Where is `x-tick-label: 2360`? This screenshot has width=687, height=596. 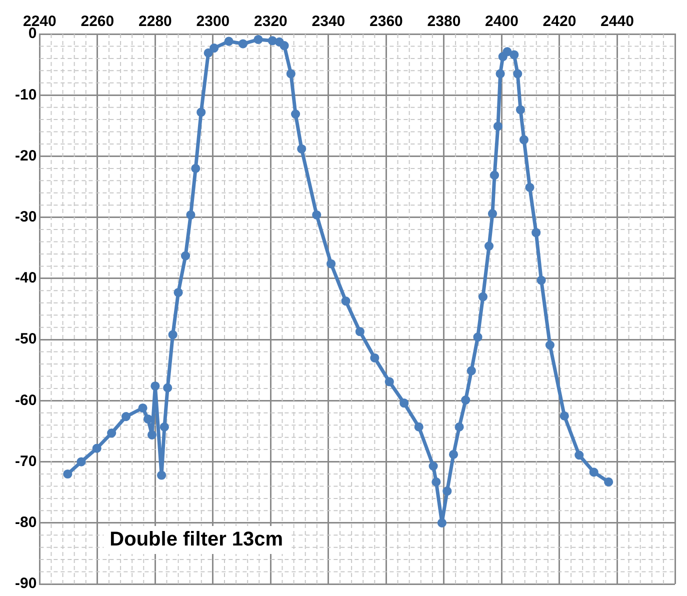 x-tick-label: 2360 is located at coordinates (386, 21).